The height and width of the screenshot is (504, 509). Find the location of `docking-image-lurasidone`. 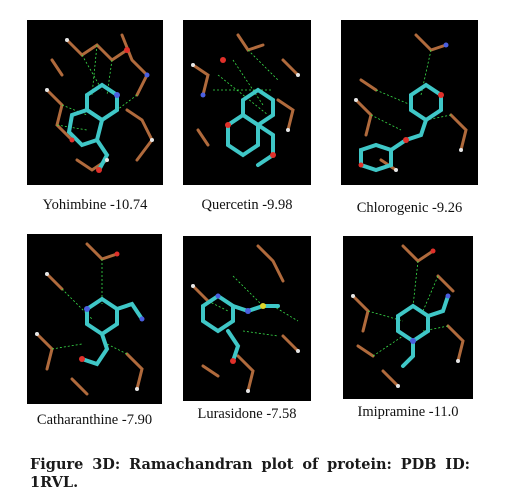

docking-image-lurasidone is located at coordinates (247, 318).